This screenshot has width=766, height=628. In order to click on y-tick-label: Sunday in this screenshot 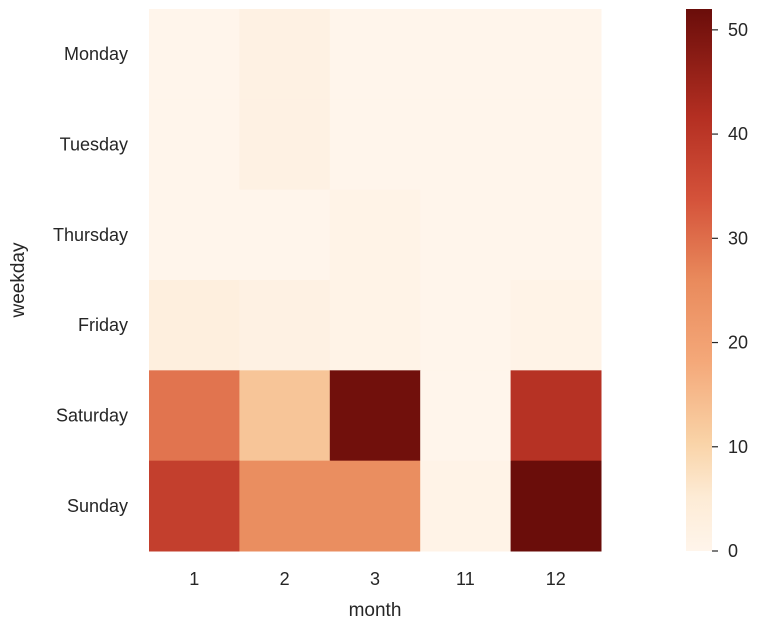, I will do `click(97, 506)`.